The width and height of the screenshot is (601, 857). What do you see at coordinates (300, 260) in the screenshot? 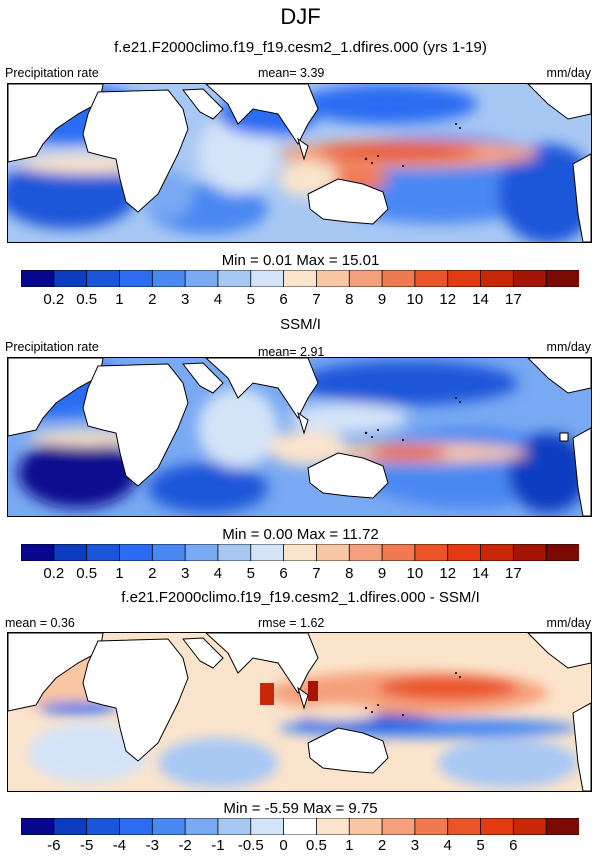
I see `panel1-minmax: Min = 0.01 Max = 15.01` at bounding box center [300, 260].